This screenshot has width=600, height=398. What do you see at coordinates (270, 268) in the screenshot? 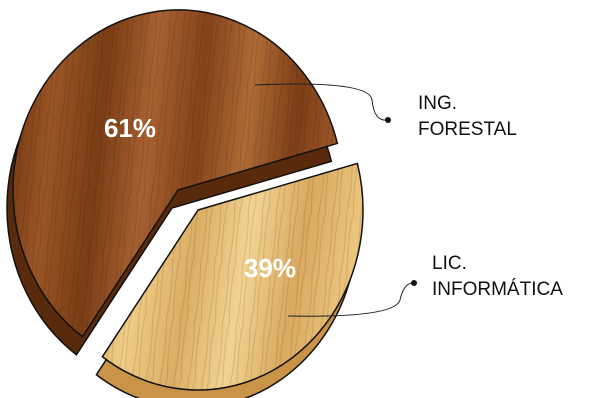
I see `value-label: 39%` at bounding box center [270, 268].